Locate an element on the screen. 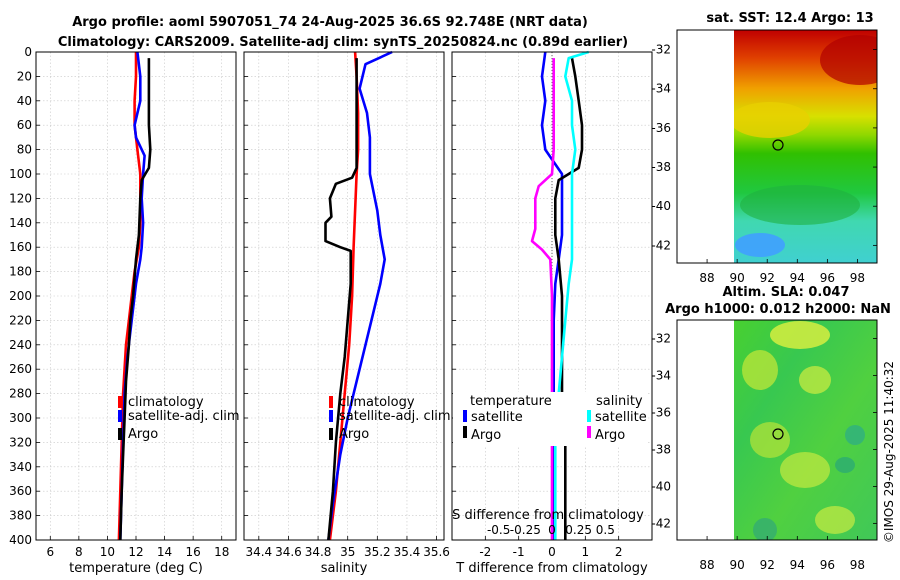 The height and width of the screenshot is (580, 900). y-tick-label: 140 is located at coordinates (20, 223).